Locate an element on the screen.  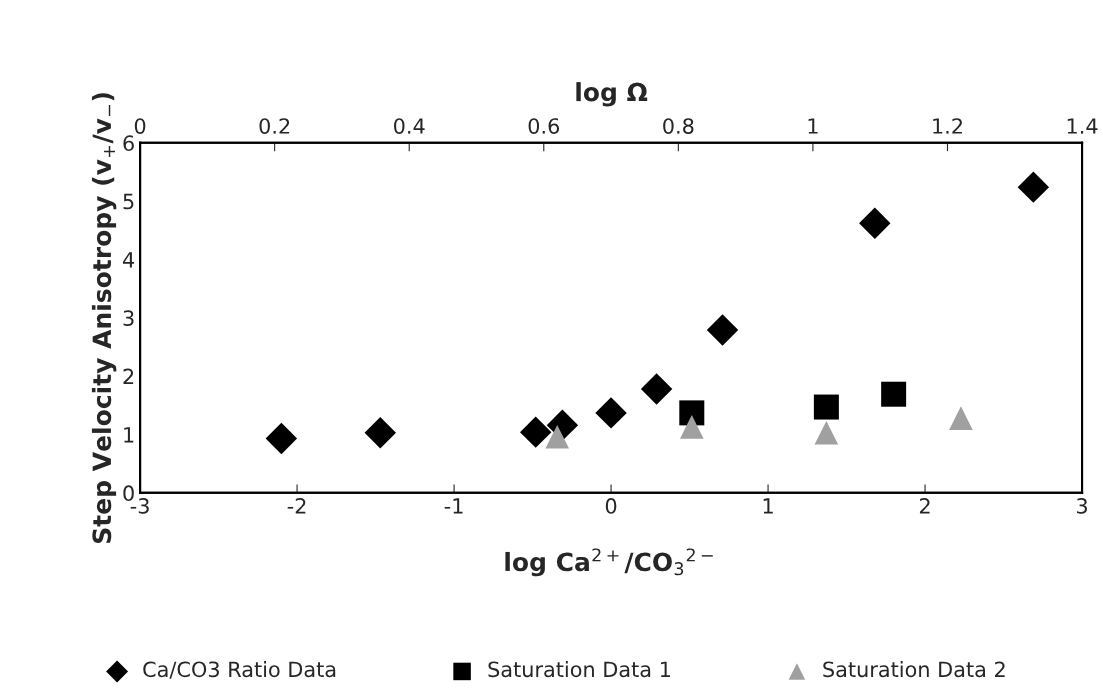
x2-tick-label: 0.4 is located at coordinates (409, 126).